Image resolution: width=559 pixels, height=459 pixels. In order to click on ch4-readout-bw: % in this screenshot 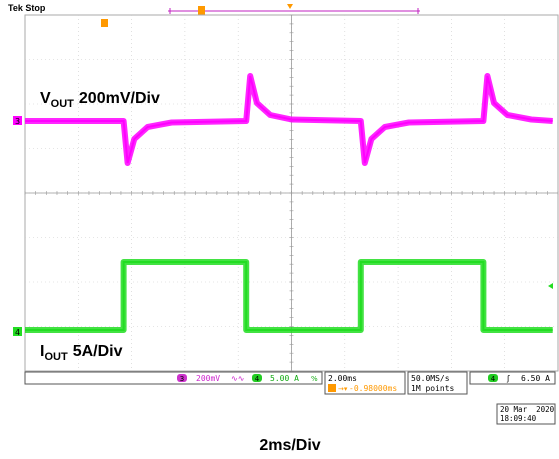, I will do `click(314, 379)`.